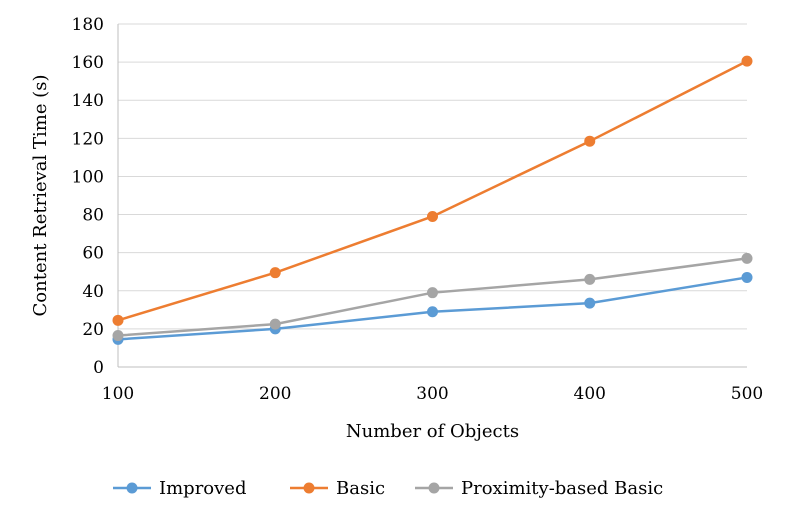  I want to click on y-tick-label: 120, so click(88, 139).